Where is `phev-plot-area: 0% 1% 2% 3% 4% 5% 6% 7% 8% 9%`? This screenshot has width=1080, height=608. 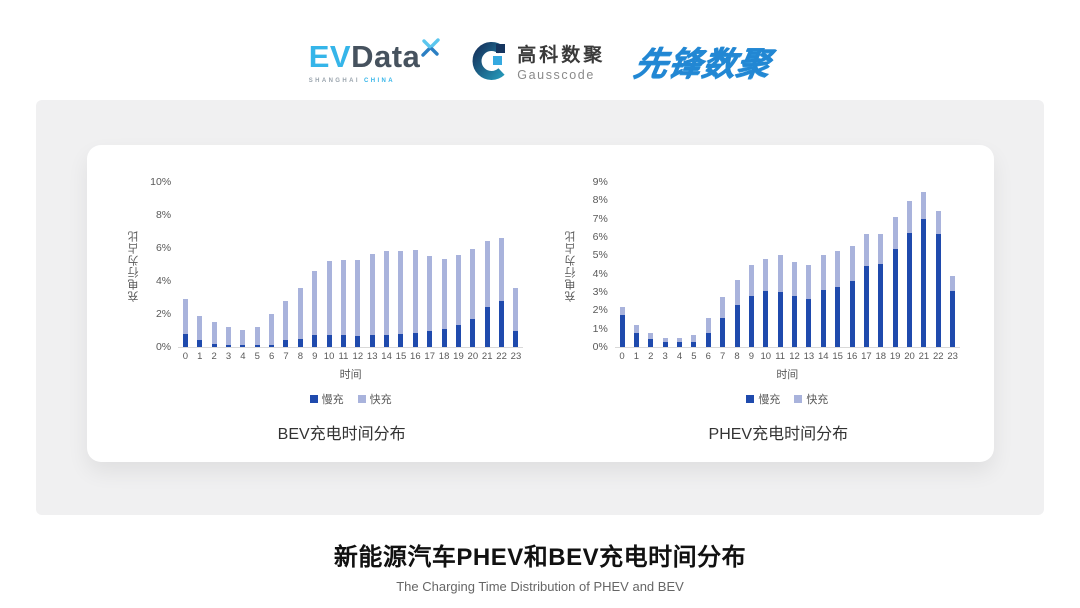 phev-plot-area: 0% 1% 2% 3% 4% 5% 6% 7% 8% 9% is located at coordinates (776, 264).